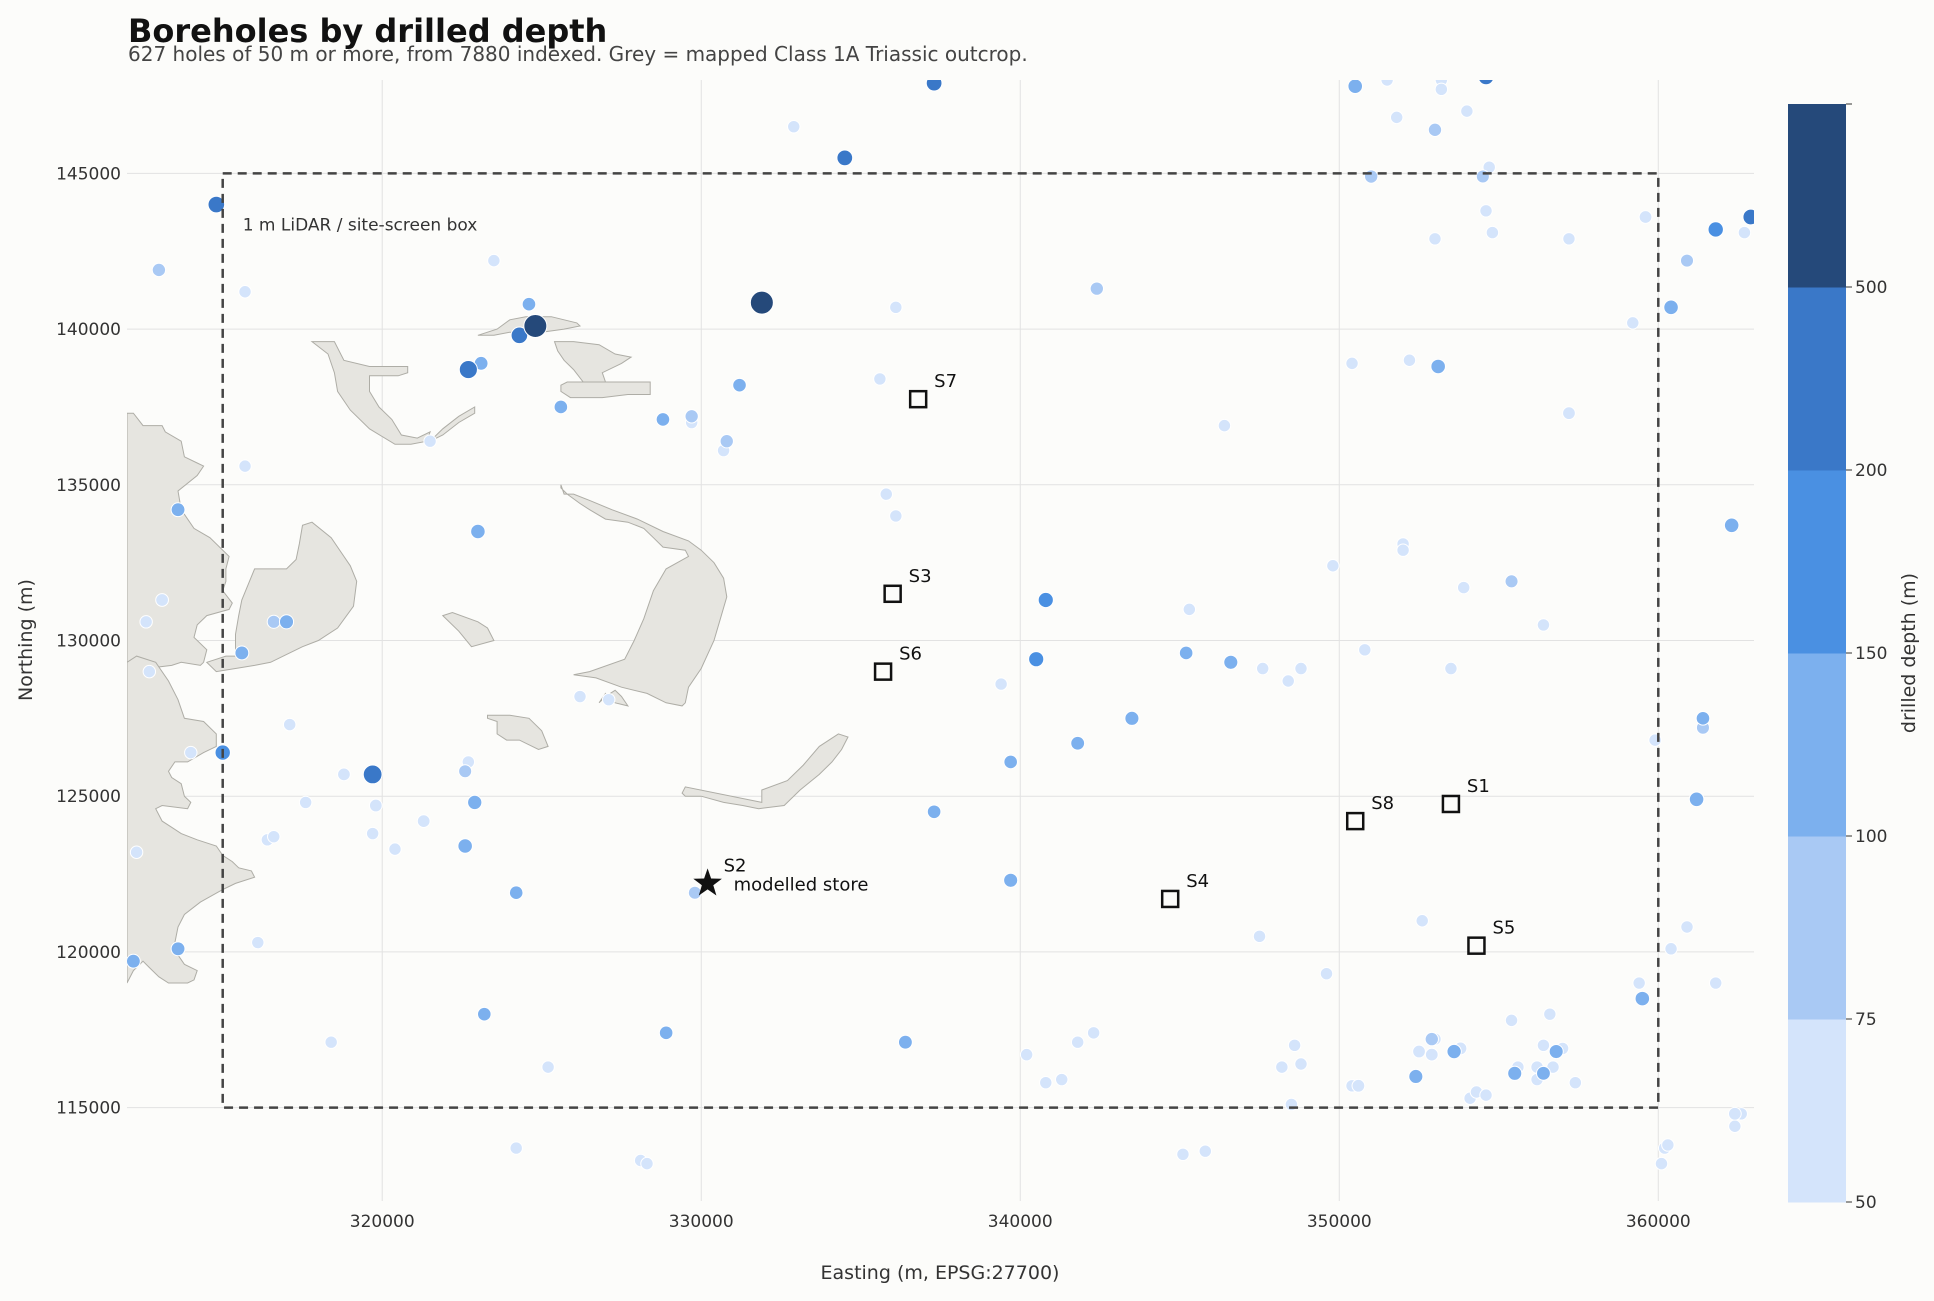  I want to click on site-label: S1, so click(1478, 786).